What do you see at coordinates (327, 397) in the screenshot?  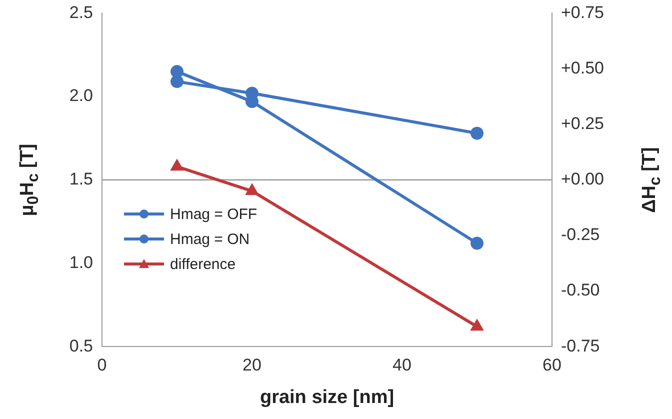 I see `x-axis-title: grain size [nm]` at bounding box center [327, 397].